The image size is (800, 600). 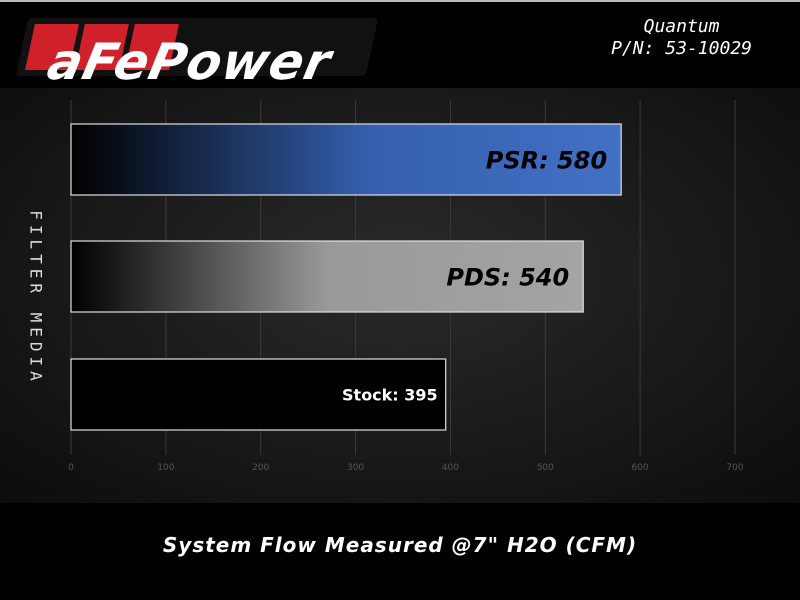 I want to click on x-tick-label: 700, so click(x=734, y=468).